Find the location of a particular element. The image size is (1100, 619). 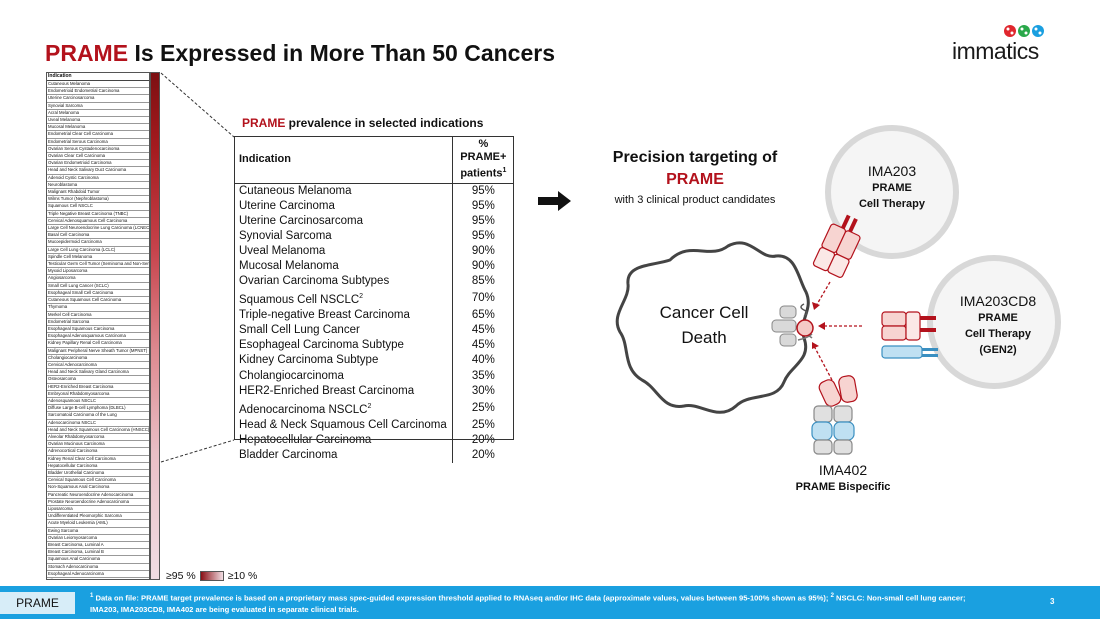

indication-list-row: Fibrosarcoma is located at coordinates (98, 578).